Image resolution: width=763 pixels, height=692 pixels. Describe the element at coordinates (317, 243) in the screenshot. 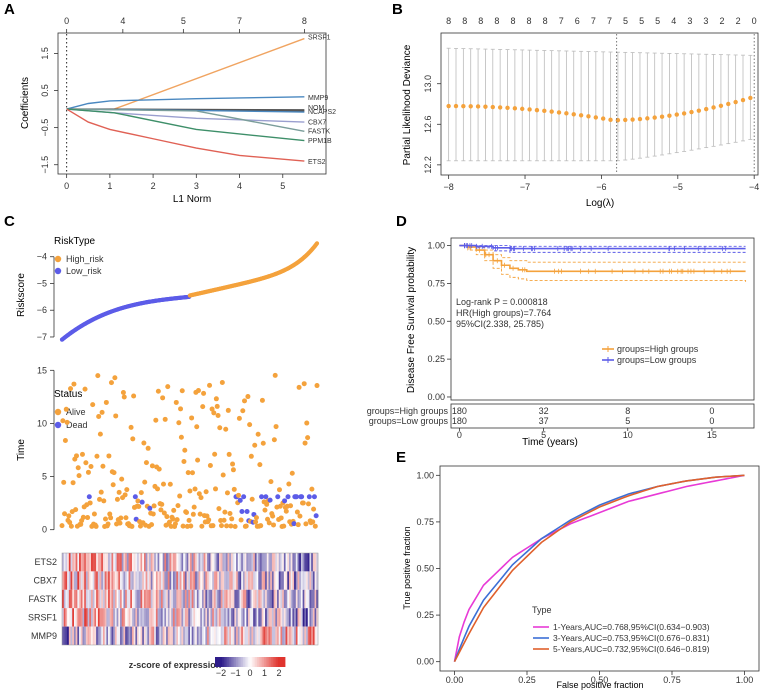

I see `risk-point` at that location.